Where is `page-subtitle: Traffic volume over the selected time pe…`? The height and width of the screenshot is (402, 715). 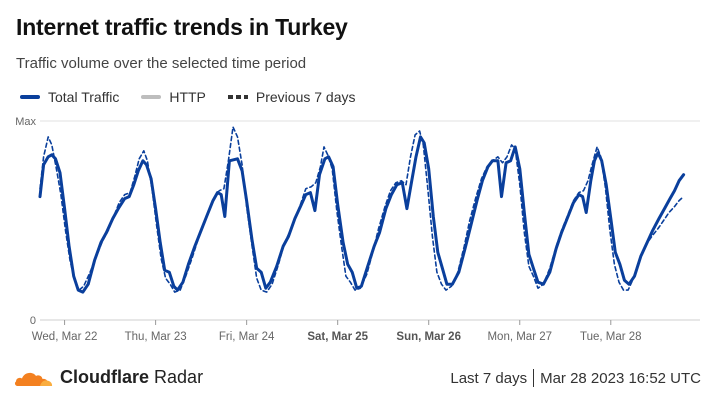 page-subtitle: Traffic volume over the selected time pe… is located at coordinates (161, 63).